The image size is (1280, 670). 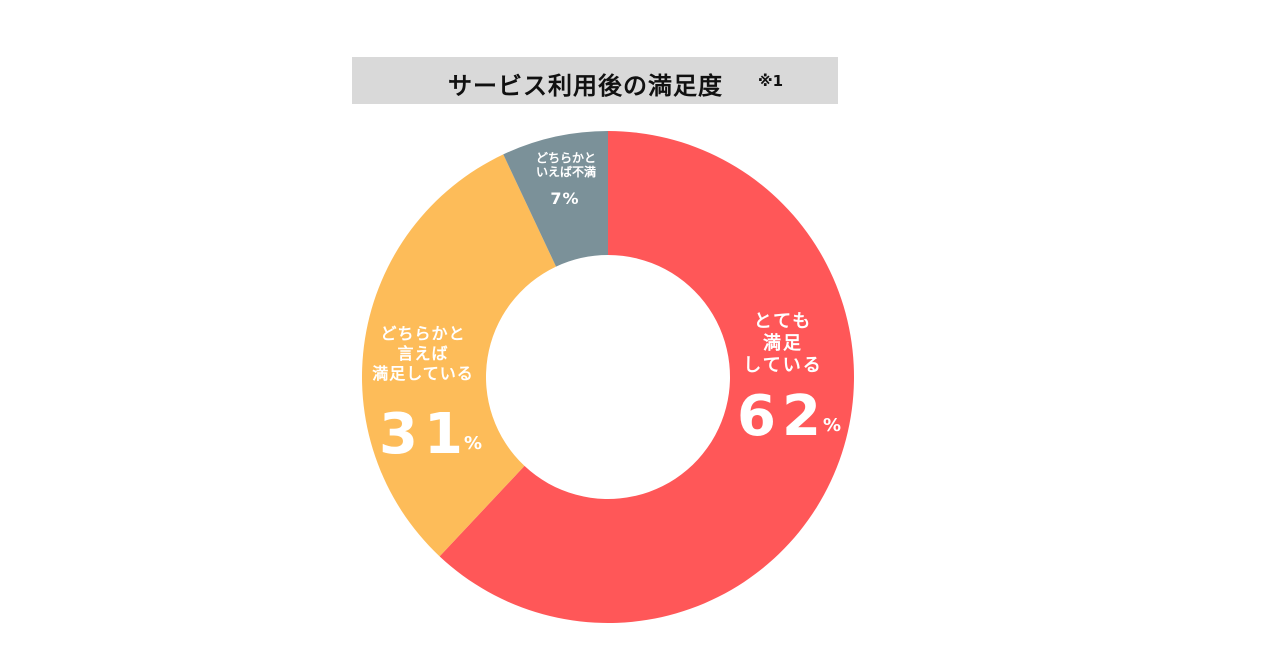 I want to click on somewhat-satisfied-label-line-3: 満足している, so click(x=423, y=373).